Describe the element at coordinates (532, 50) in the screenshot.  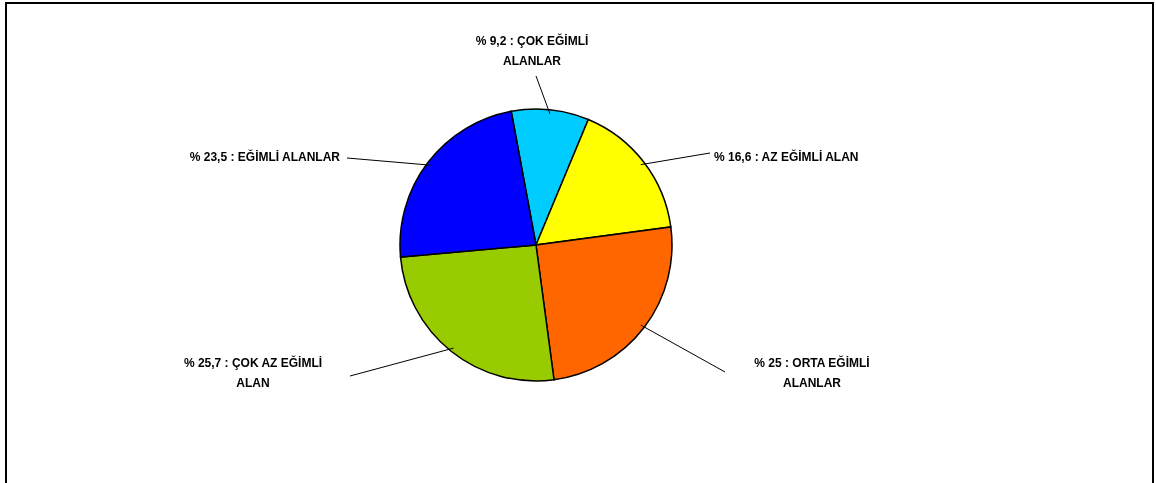
I see `slice-label: % 9,2 : ÇOK EĞİMLİ ALANLAR` at that location.